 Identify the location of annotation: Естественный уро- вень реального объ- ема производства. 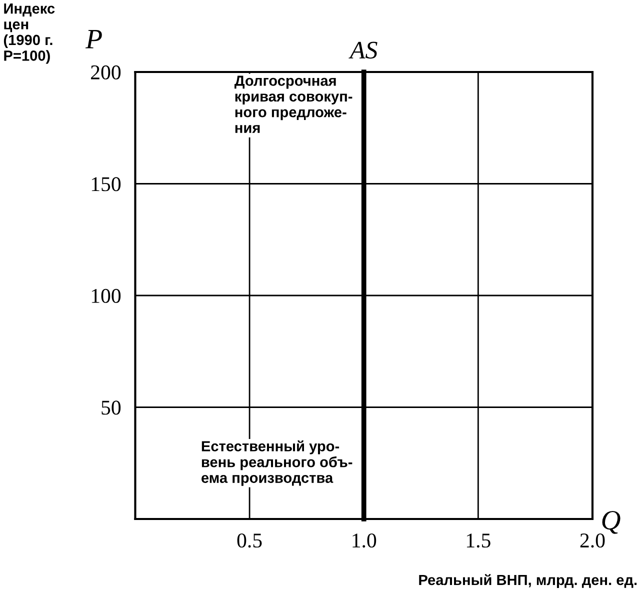
(277, 463).